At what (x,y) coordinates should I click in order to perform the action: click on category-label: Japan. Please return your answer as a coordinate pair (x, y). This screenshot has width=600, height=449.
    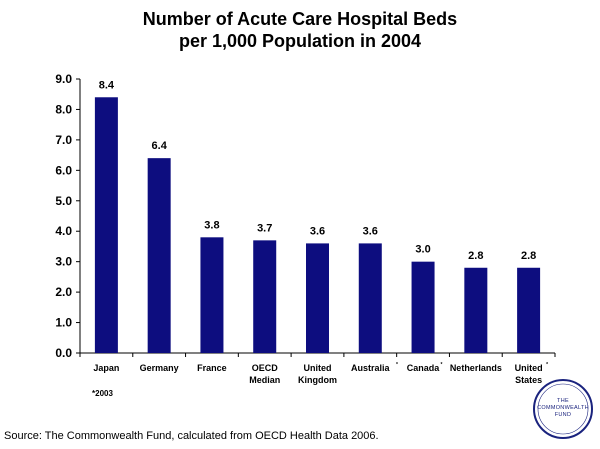
    Looking at the image, I should click on (106, 368).